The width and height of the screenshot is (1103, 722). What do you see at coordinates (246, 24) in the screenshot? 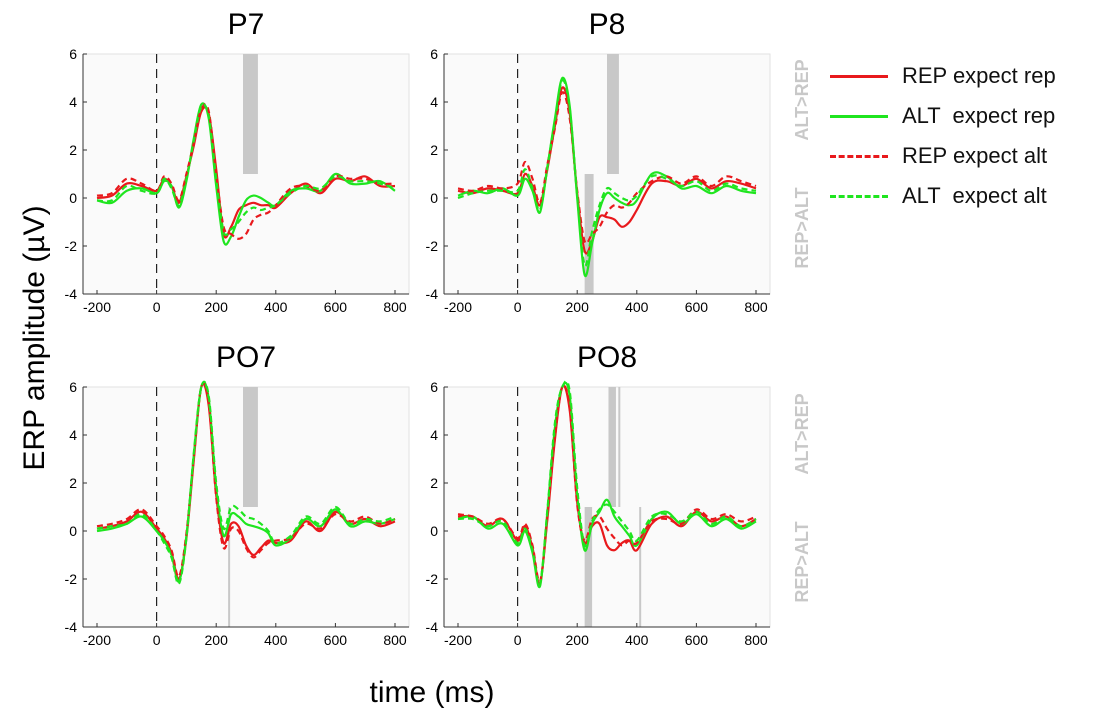
I see `panel-title: P7` at bounding box center [246, 24].